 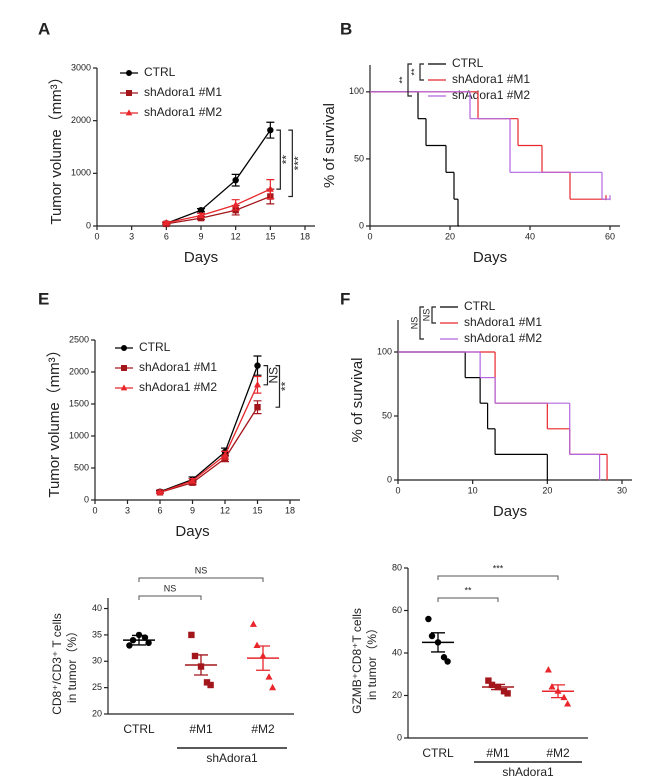 What do you see at coordinates (166, 236) in the screenshot?
I see `x-tick-label: 6` at bounding box center [166, 236].